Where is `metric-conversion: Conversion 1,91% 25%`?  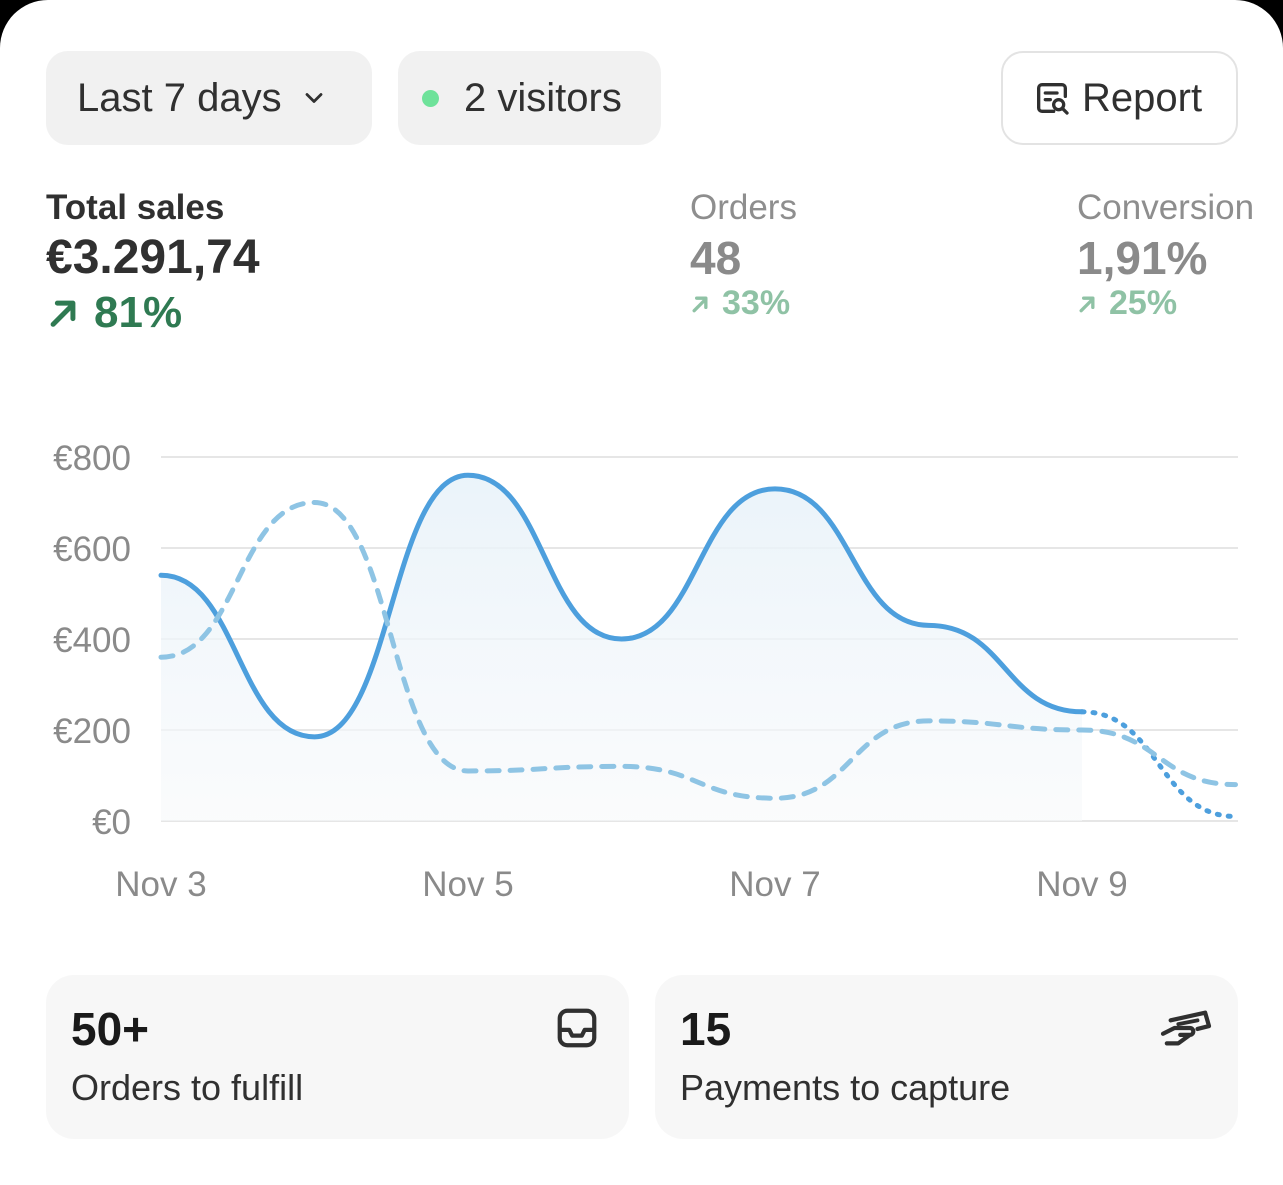
metric-conversion: Conversion 1,91% 25% is located at coordinates (1165, 255).